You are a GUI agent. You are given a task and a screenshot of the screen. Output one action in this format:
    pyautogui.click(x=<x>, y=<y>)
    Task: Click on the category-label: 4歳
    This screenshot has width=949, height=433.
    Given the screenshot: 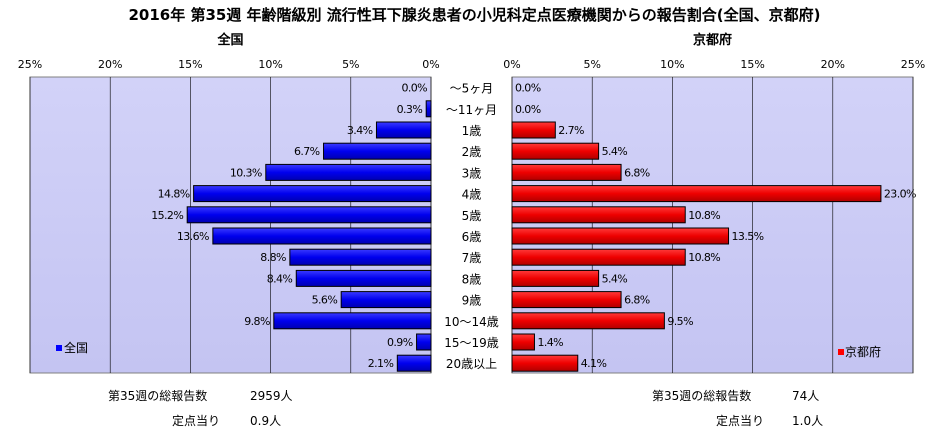 What is the action you would take?
    pyautogui.click(x=472, y=195)
    